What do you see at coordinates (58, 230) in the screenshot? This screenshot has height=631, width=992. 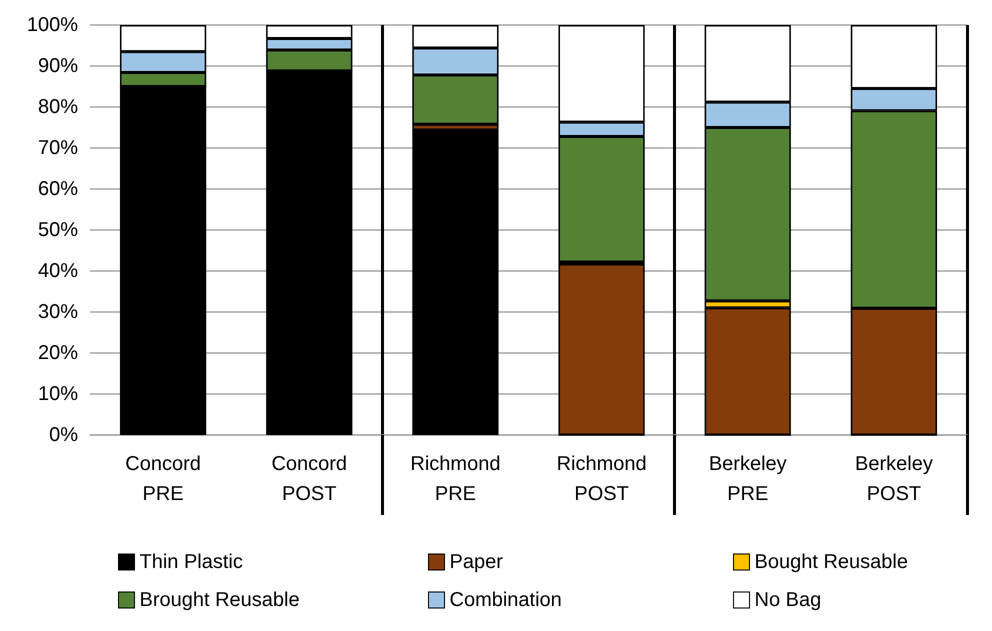 I see `y-tick-label: 50%` at bounding box center [58, 230].